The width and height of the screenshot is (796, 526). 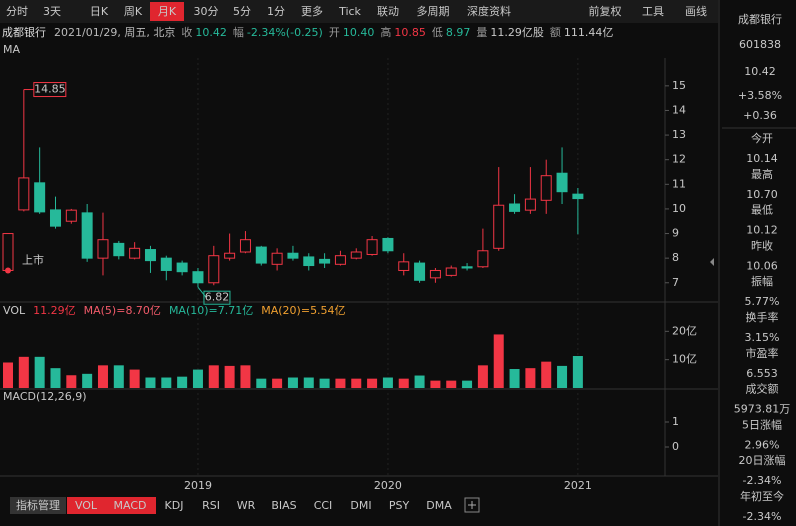 What do you see at coordinates (303, 310) in the screenshot?
I see `vol-legend-item: MA(20)=5.54亿` at bounding box center [303, 310].